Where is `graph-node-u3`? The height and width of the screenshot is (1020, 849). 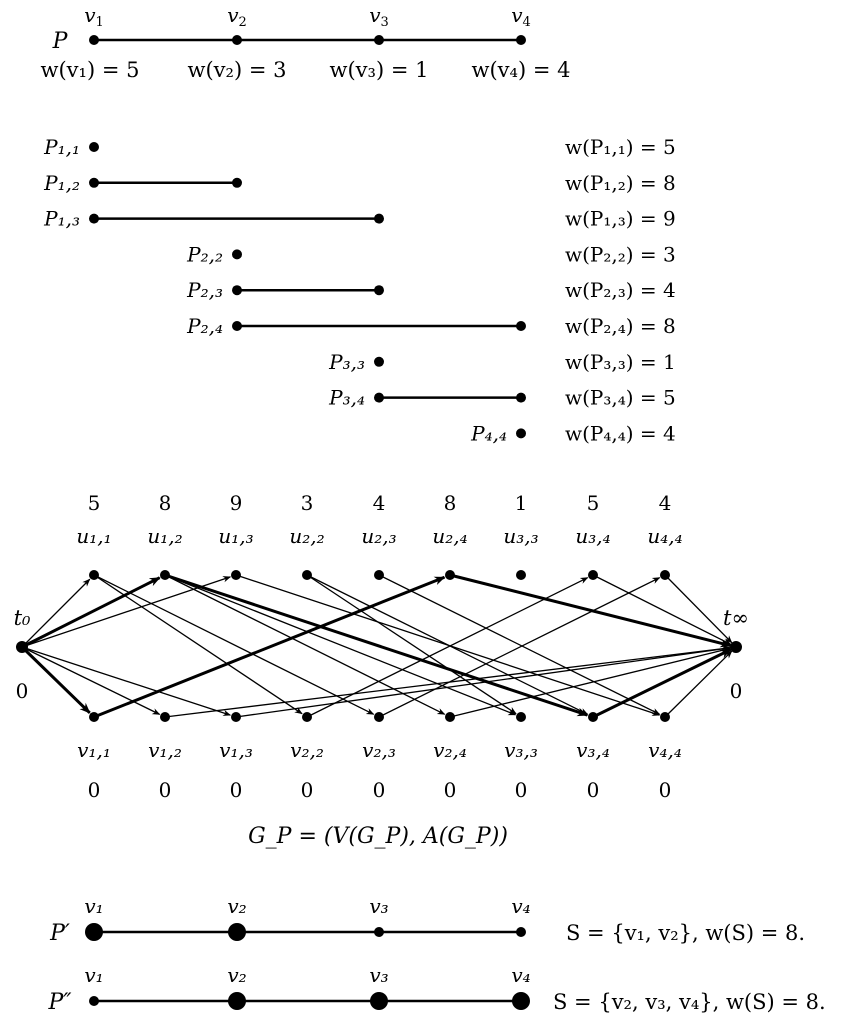 graph-node-u3 is located at coordinates (307, 575).